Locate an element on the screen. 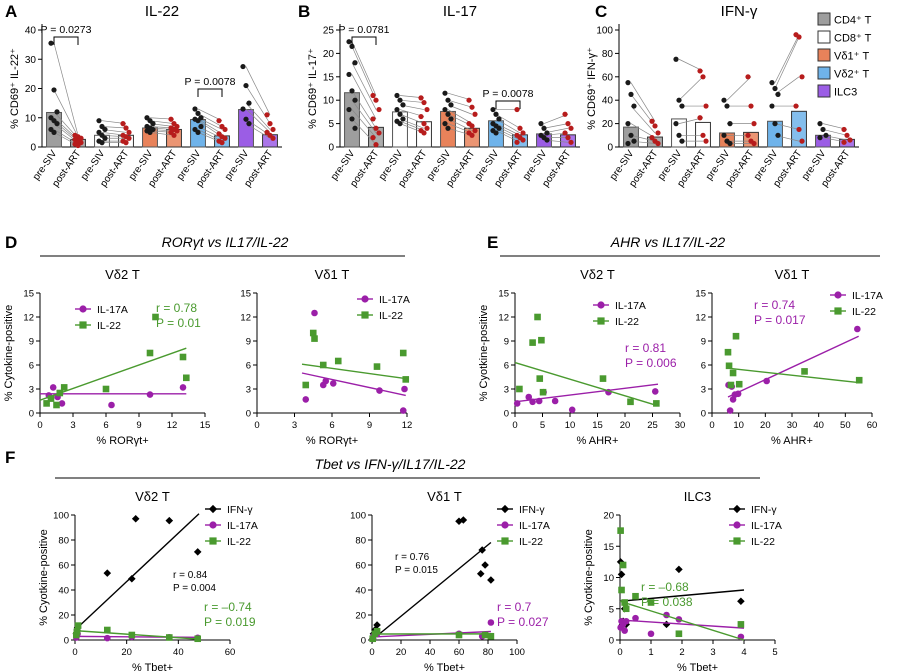 This screenshot has width=900, height=672. x-tick-label: 25 is located at coordinates (652, 425).